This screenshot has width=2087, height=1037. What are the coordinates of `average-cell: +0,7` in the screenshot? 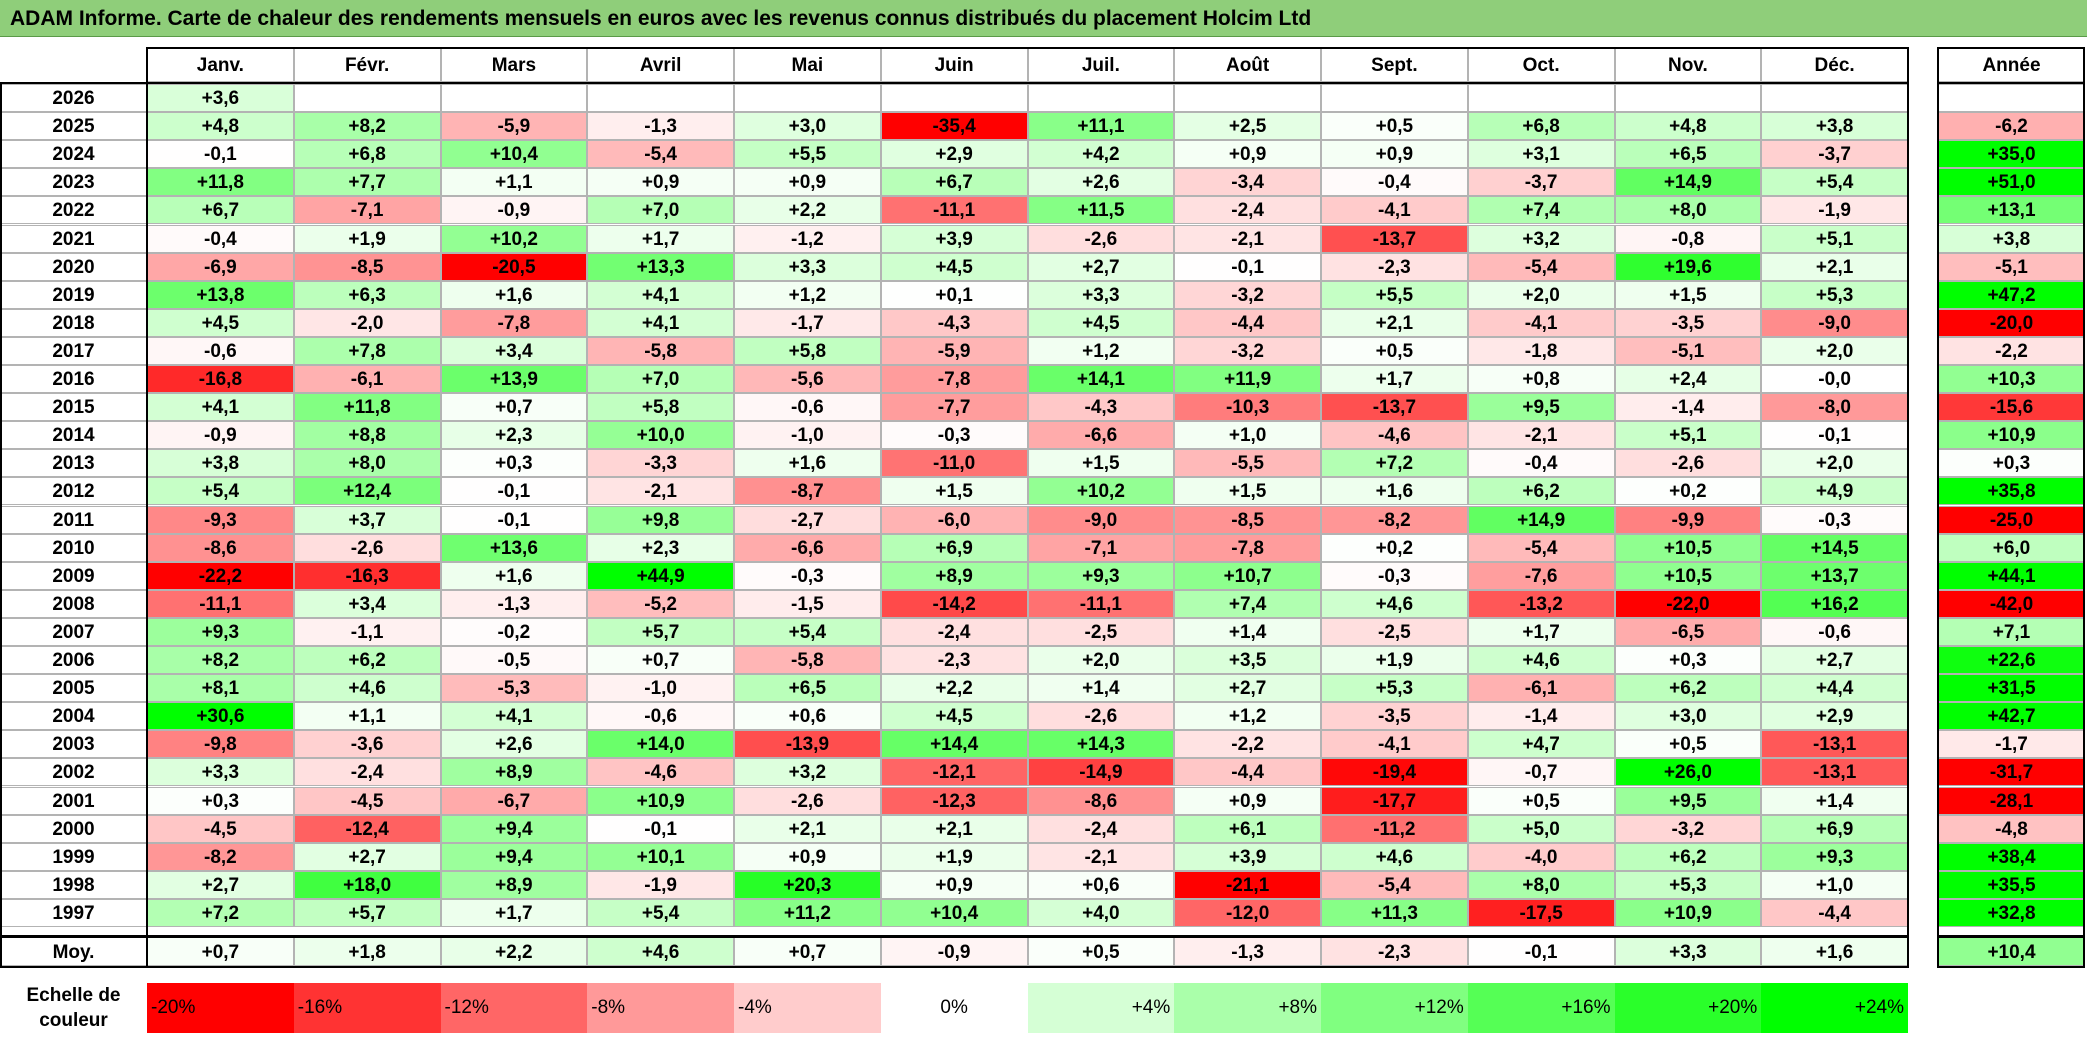 It's located at (807, 951).